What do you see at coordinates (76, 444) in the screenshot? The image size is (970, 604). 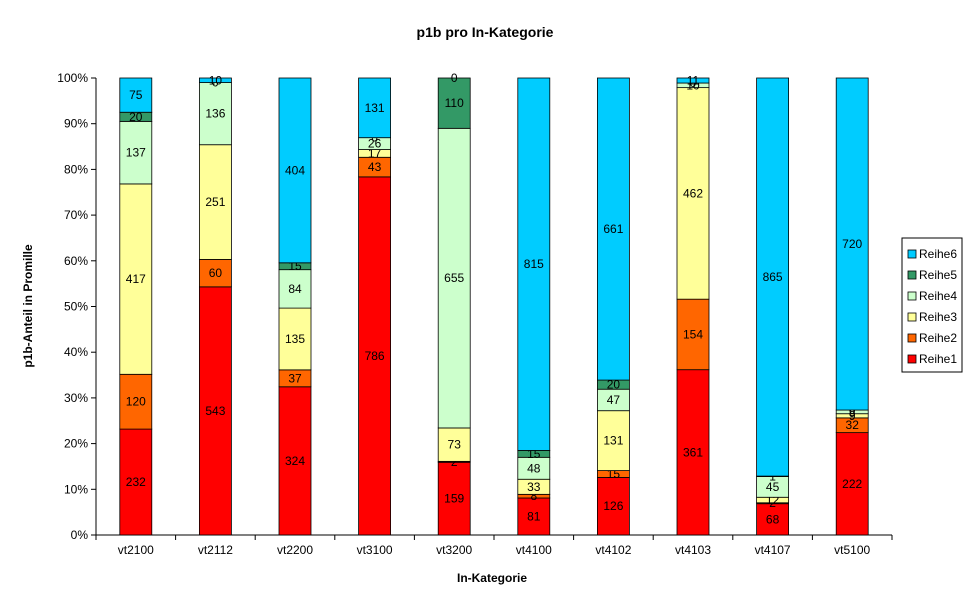 I see `y-tick-label: 20%` at bounding box center [76, 444].